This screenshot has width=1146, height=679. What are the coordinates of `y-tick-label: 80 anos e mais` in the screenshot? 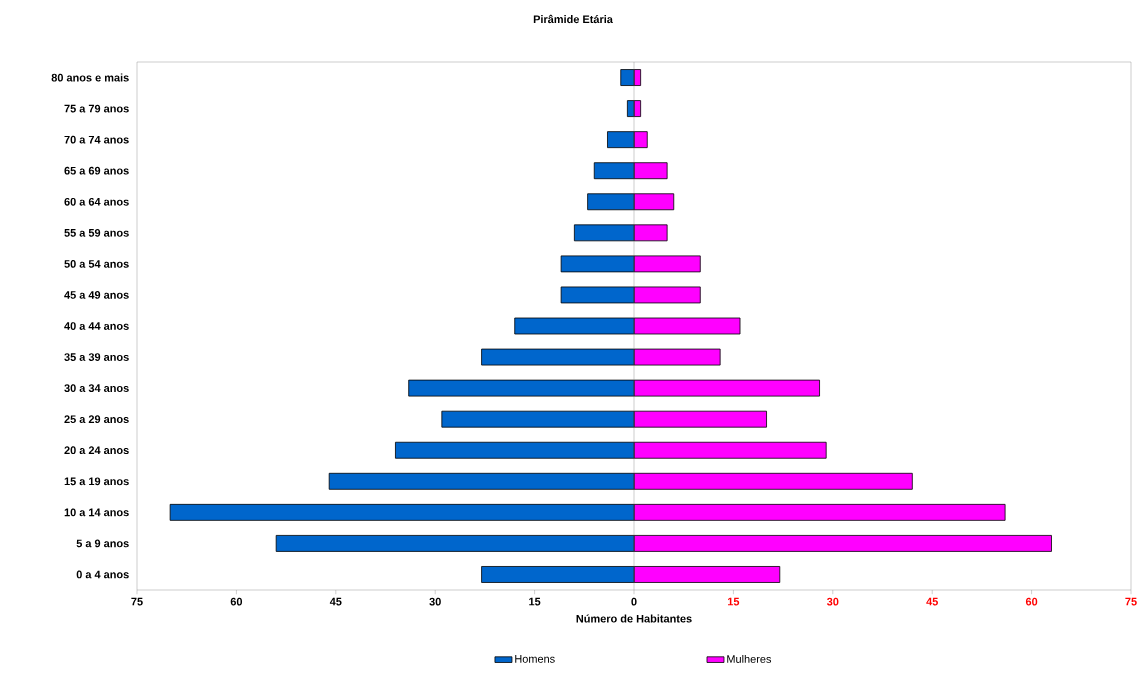 It's located at (90, 77).